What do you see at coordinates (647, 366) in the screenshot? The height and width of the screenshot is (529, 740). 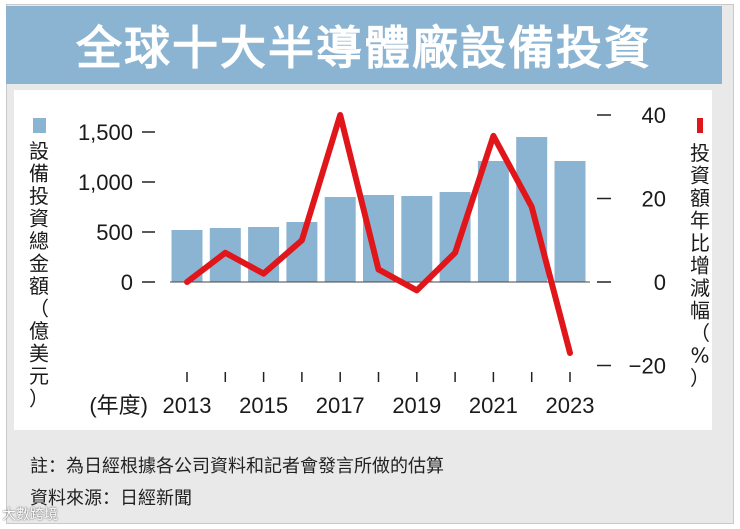 I see `right-tick-label--20: −20` at bounding box center [647, 366].